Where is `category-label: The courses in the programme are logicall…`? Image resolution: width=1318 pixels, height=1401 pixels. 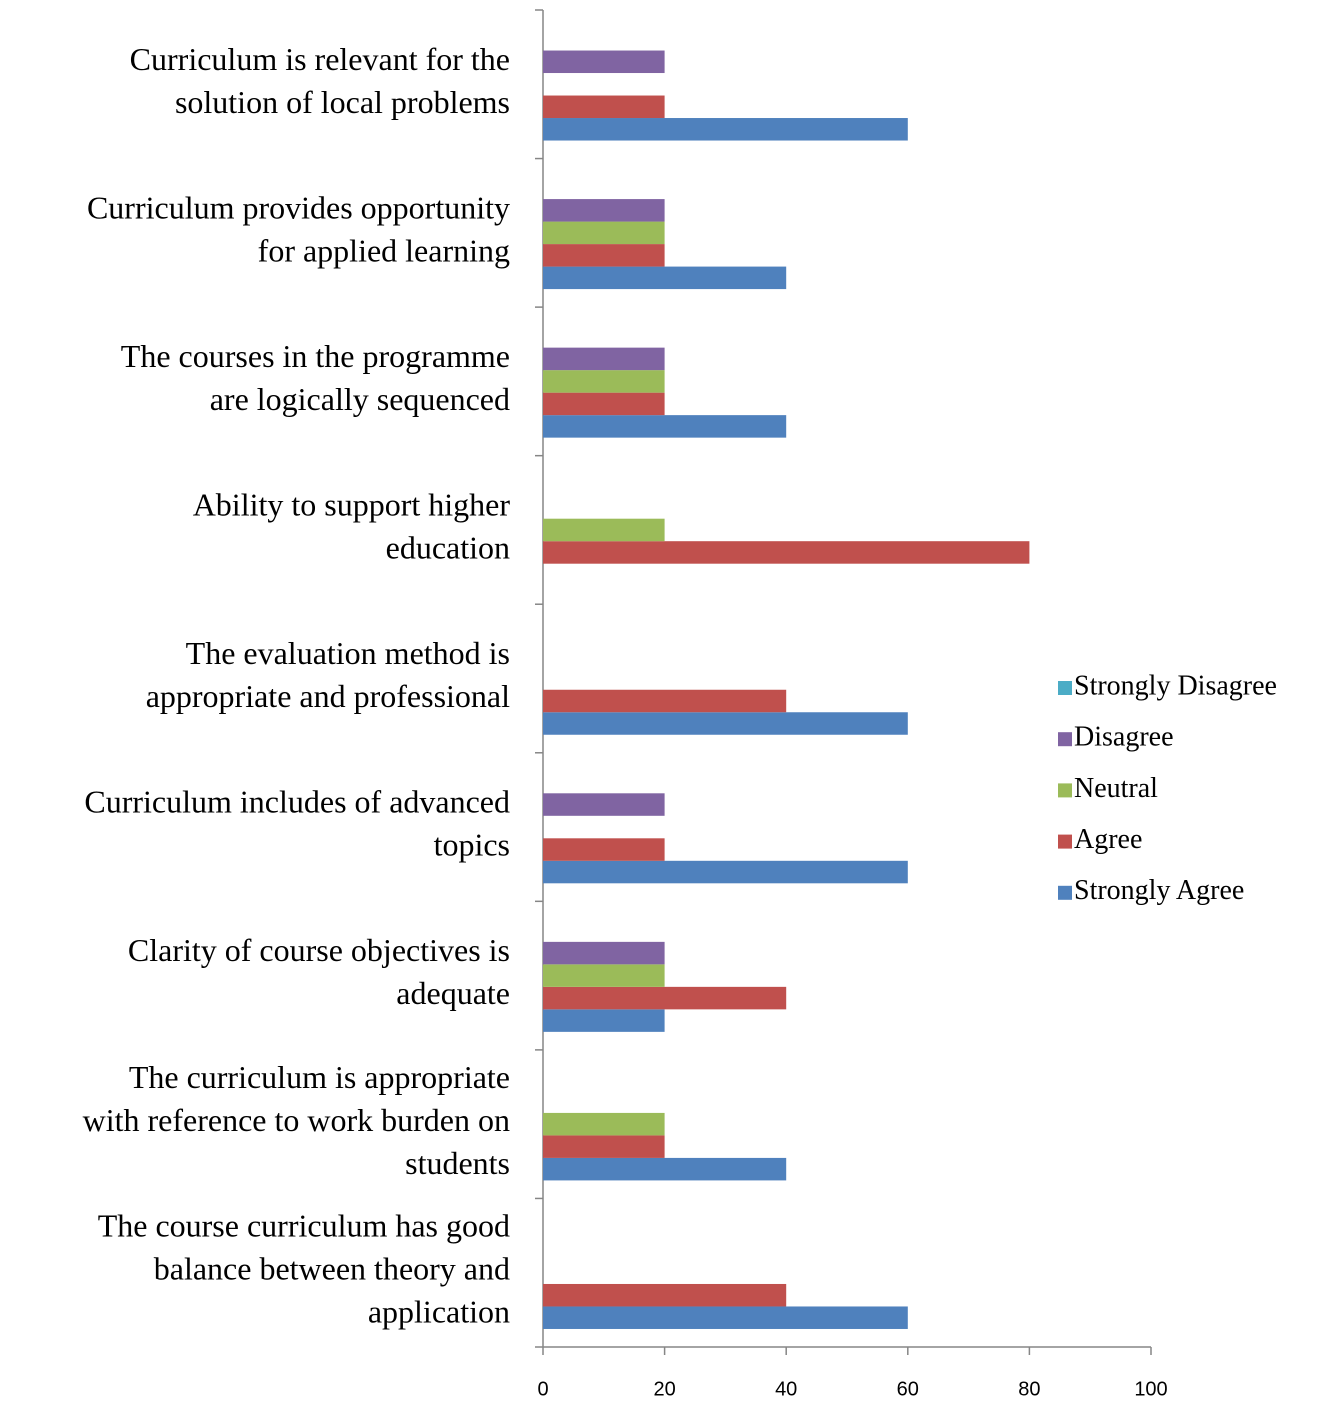
category-label: The courses in the programme are logicall… is located at coordinates (315, 377).